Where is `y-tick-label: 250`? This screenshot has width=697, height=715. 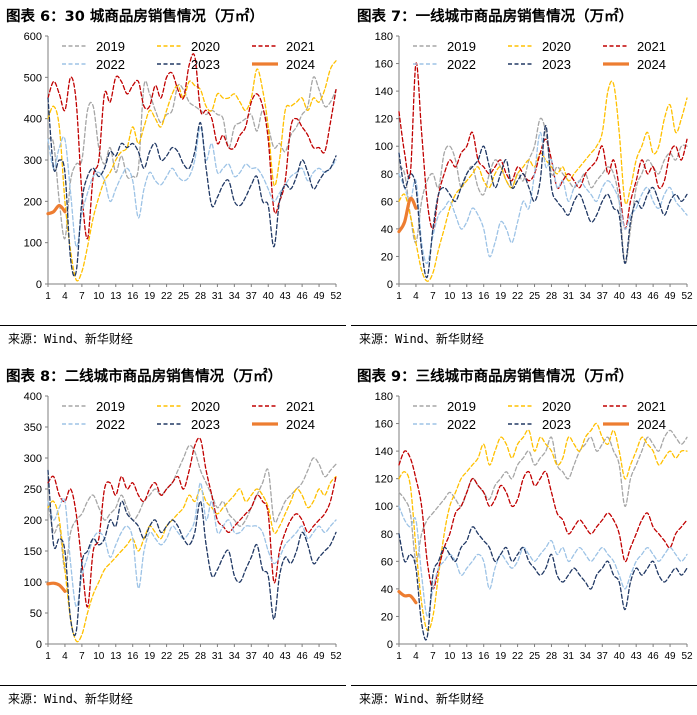
y-tick-label: 250 is located at coordinates (33, 490).